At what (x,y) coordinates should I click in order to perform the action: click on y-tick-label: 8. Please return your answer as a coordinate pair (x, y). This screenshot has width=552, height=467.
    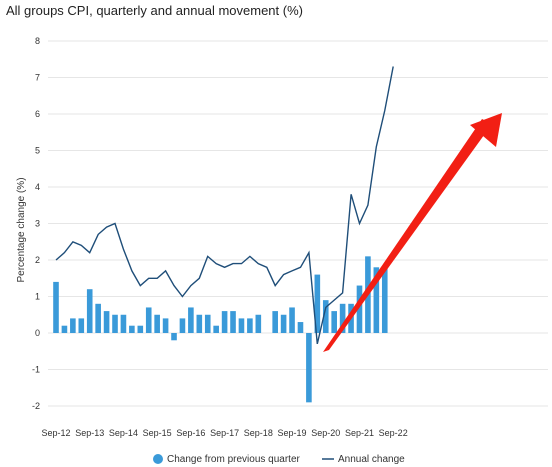
    Looking at the image, I should click on (37, 41).